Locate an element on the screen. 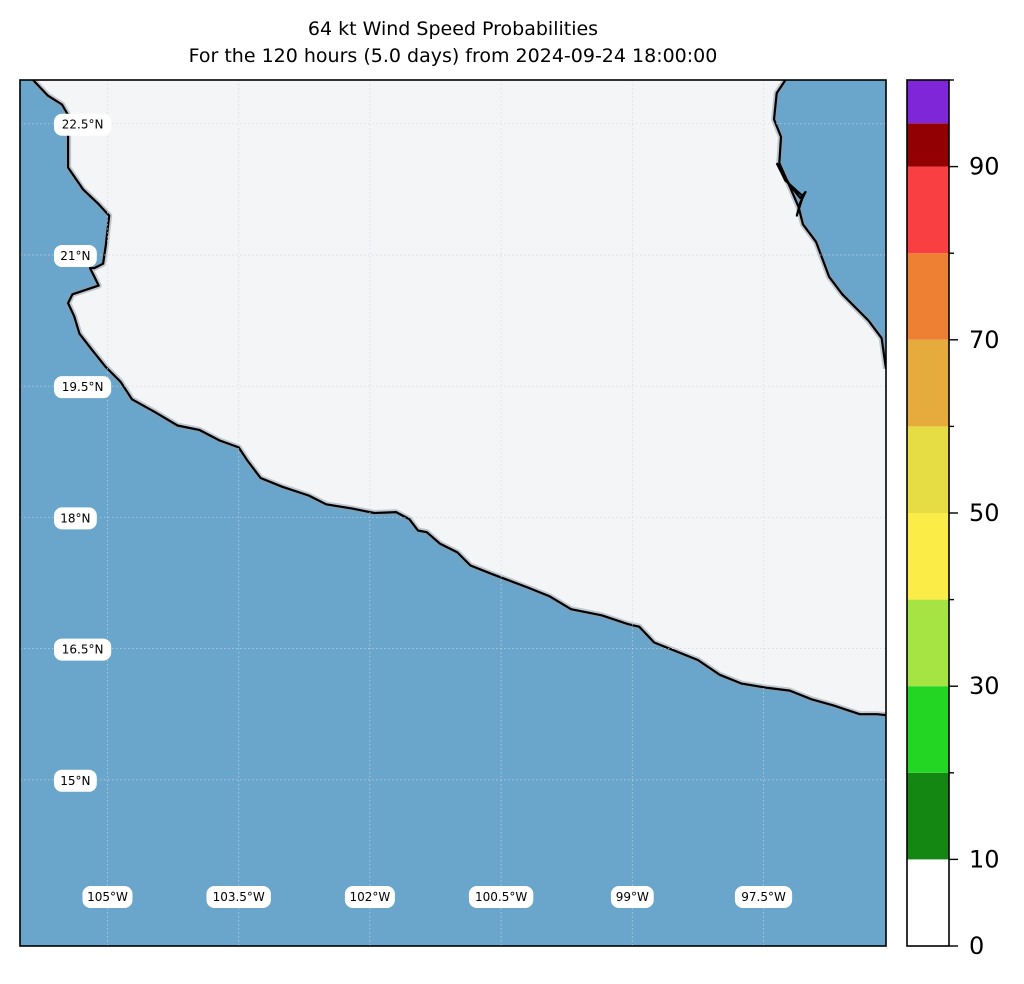 Image resolution: width=1024 pixels, height=984 pixels. lon-label-text: 100.5°W is located at coordinates (501, 897).